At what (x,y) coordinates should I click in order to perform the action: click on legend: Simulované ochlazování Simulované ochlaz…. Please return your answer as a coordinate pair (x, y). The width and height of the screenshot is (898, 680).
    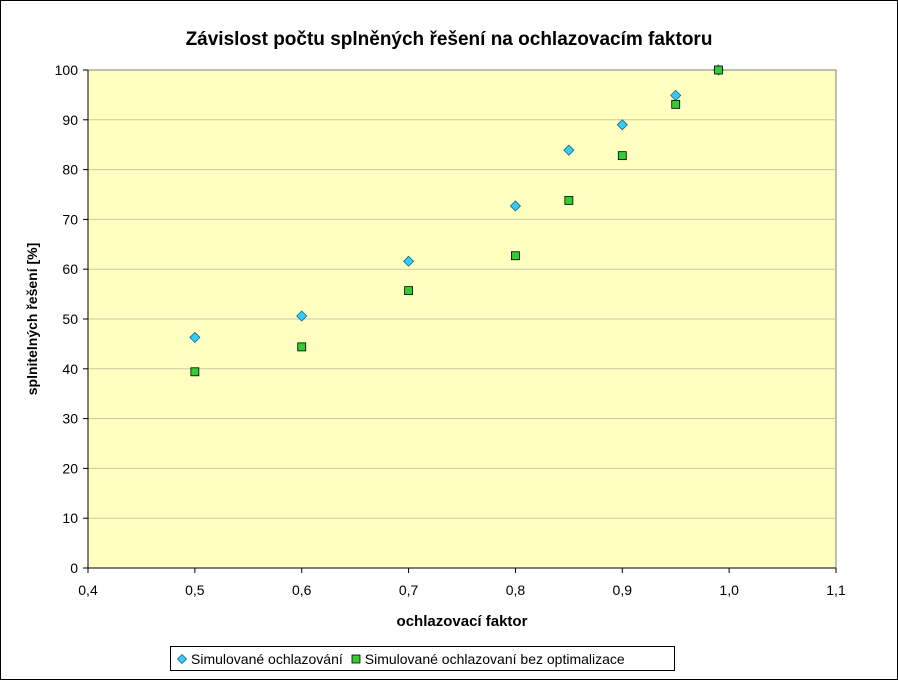
    Looking at the image, I should click on (422, 658).